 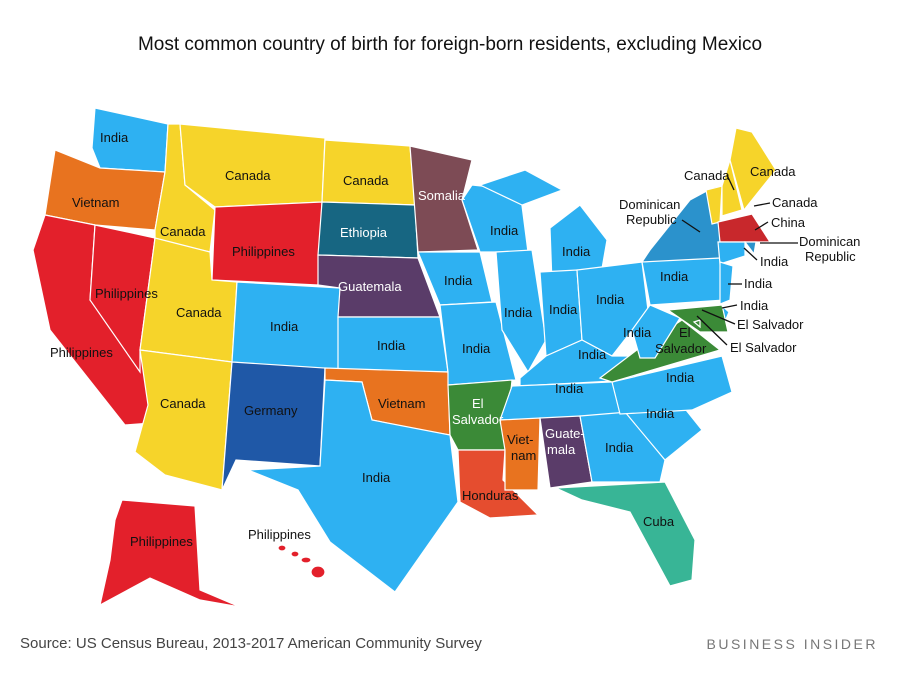 I want to click on label-wa: India, so click(x=114, y=137).